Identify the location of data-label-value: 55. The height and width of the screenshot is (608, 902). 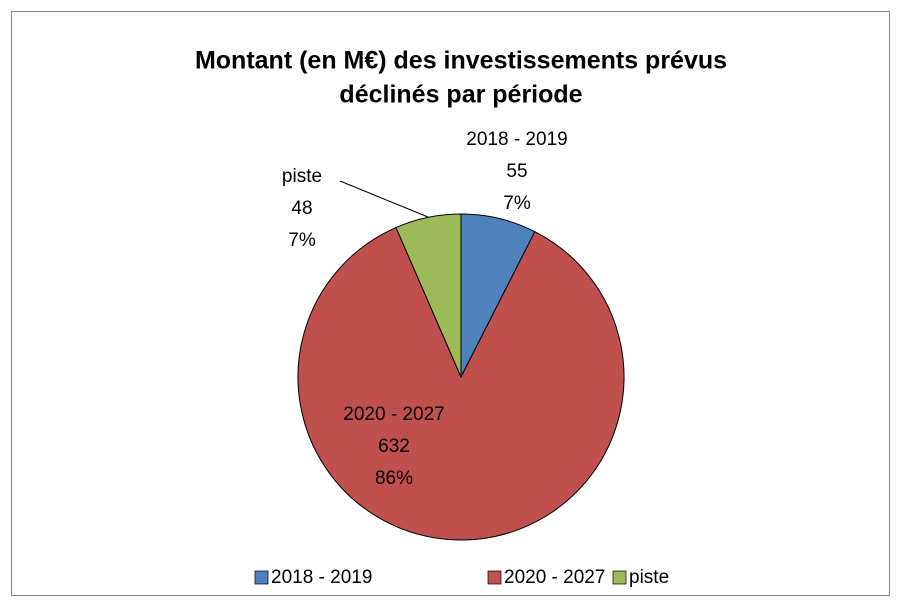
(516, 171).